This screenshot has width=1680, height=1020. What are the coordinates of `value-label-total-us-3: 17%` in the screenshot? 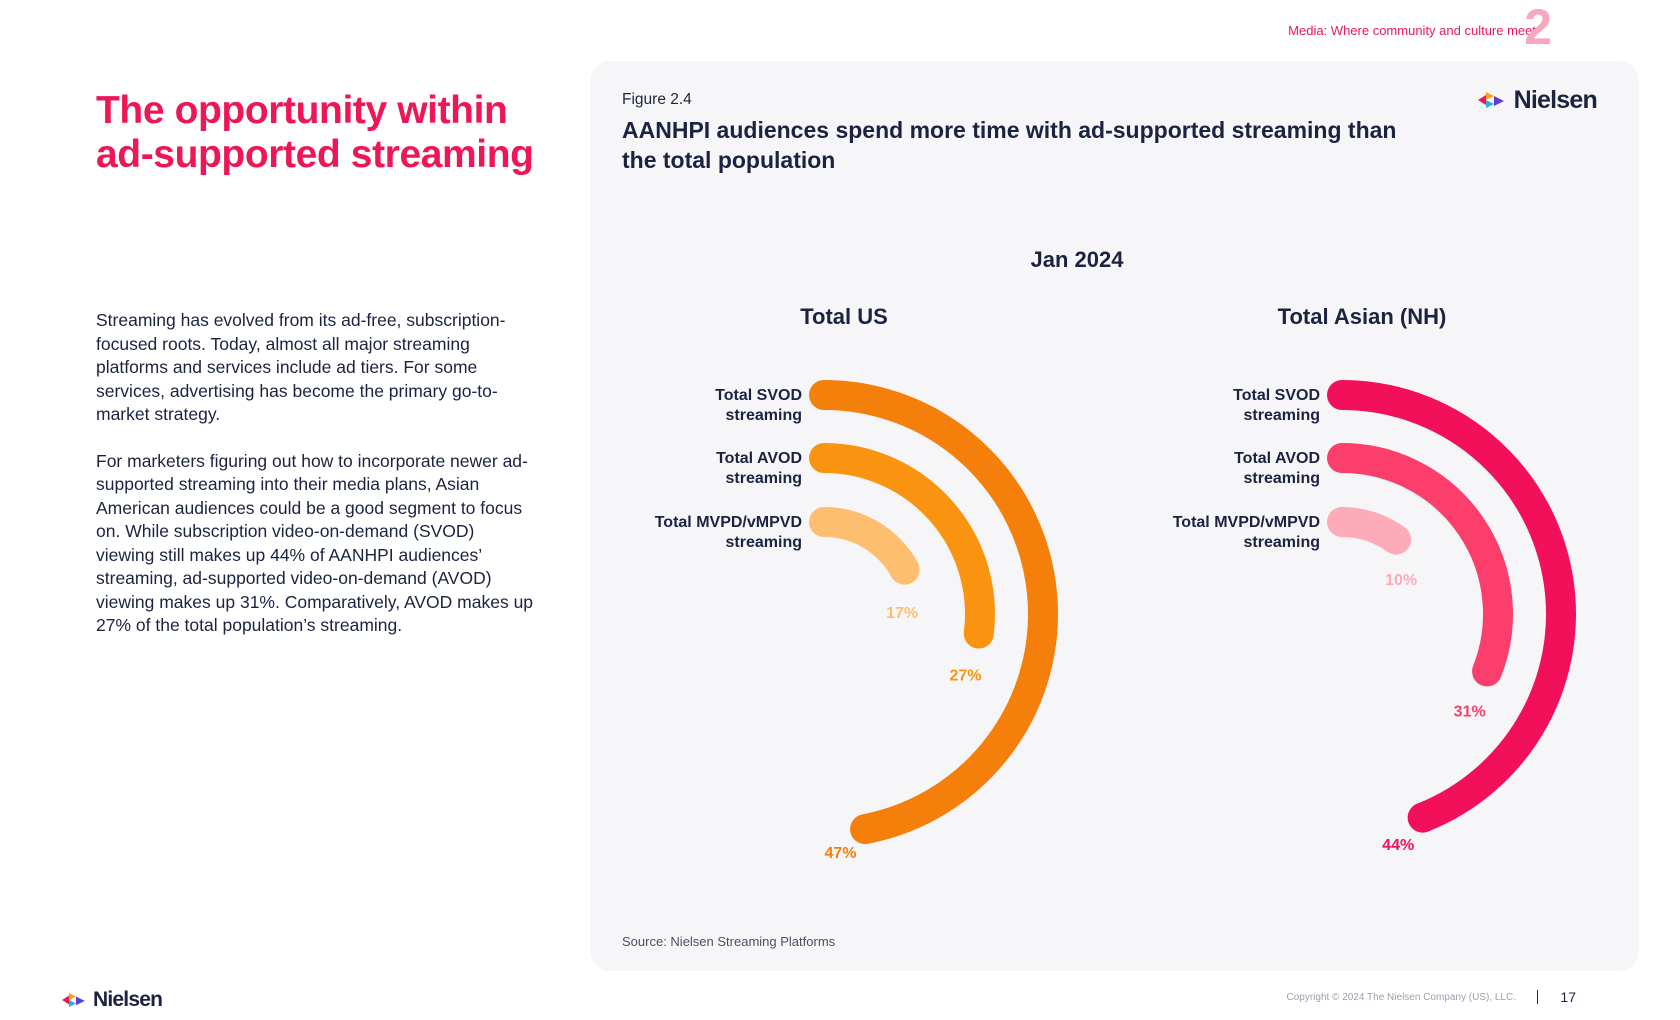 It's located at (902, 613).